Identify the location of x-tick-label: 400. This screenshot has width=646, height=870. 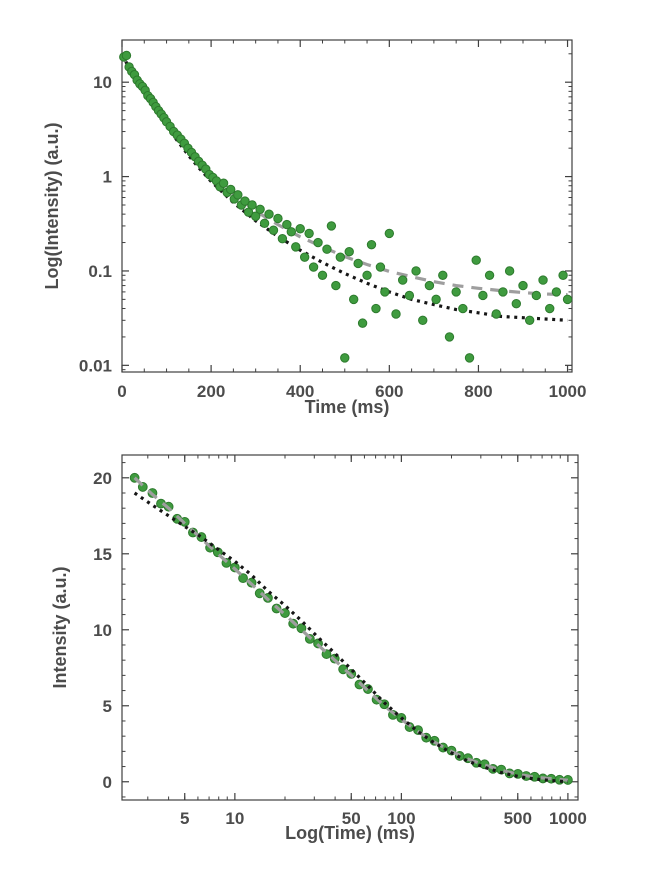
(300, 391).